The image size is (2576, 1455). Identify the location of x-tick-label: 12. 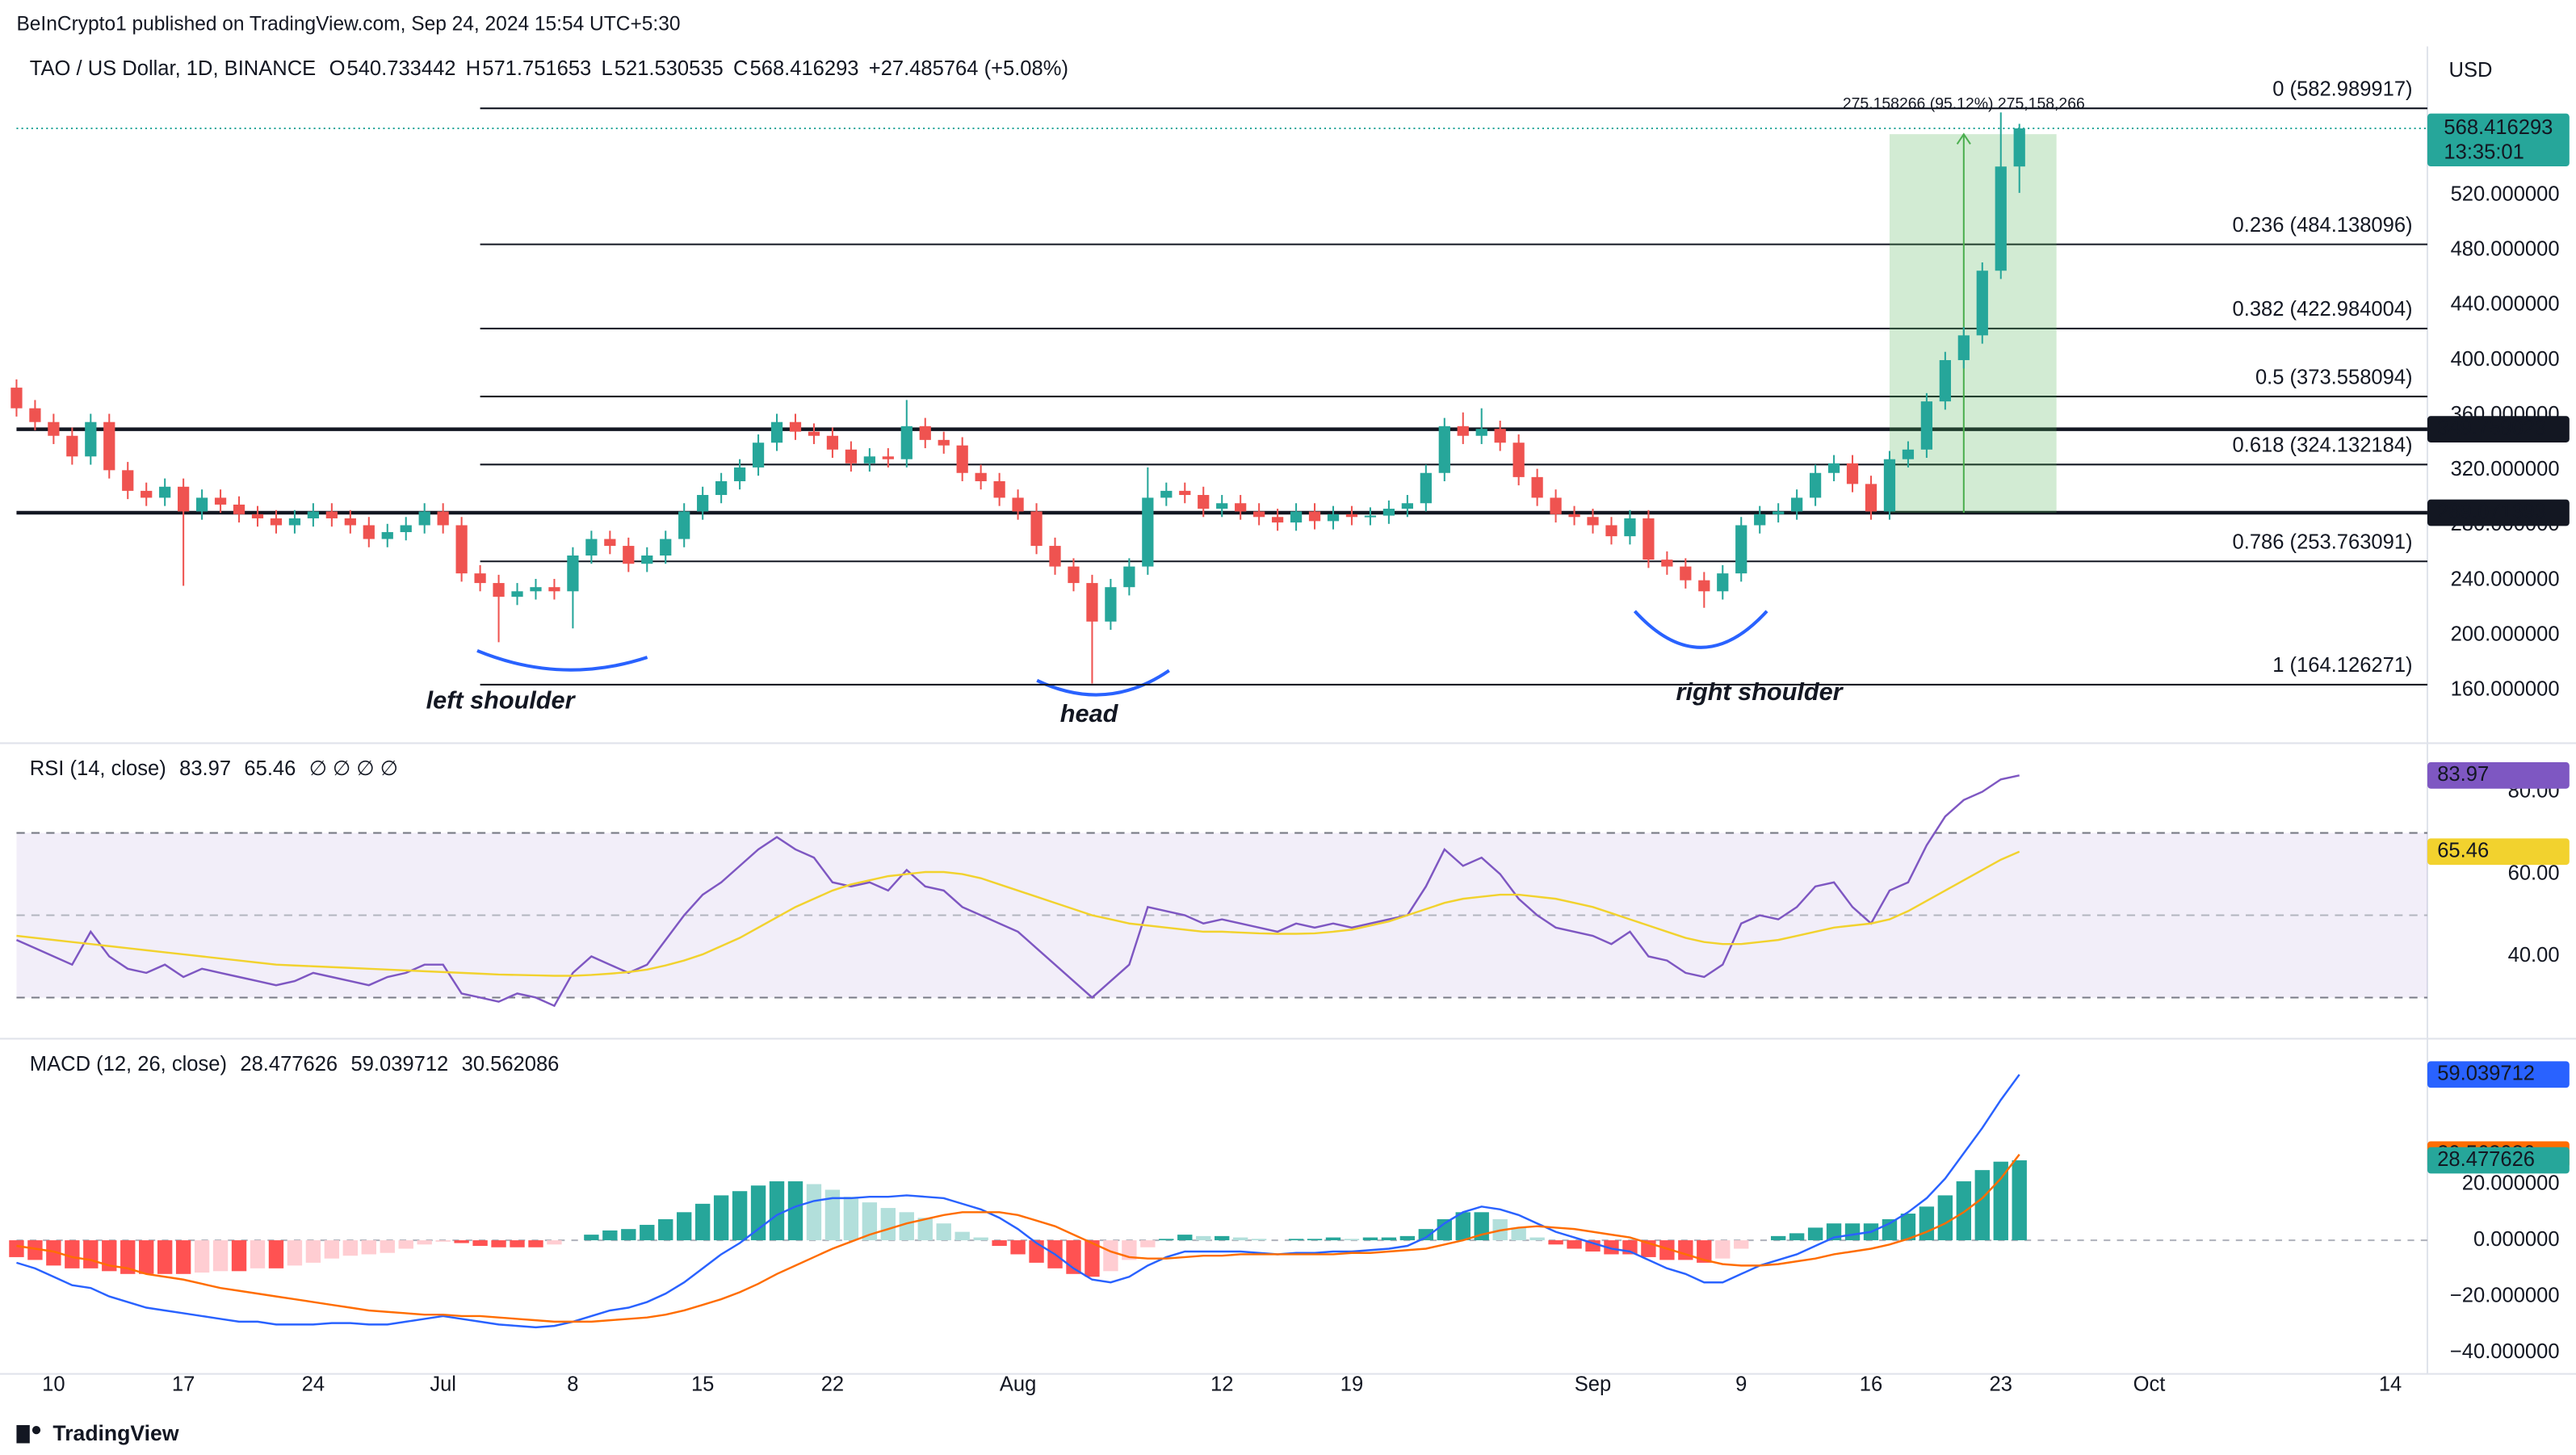
(1221, 1384).